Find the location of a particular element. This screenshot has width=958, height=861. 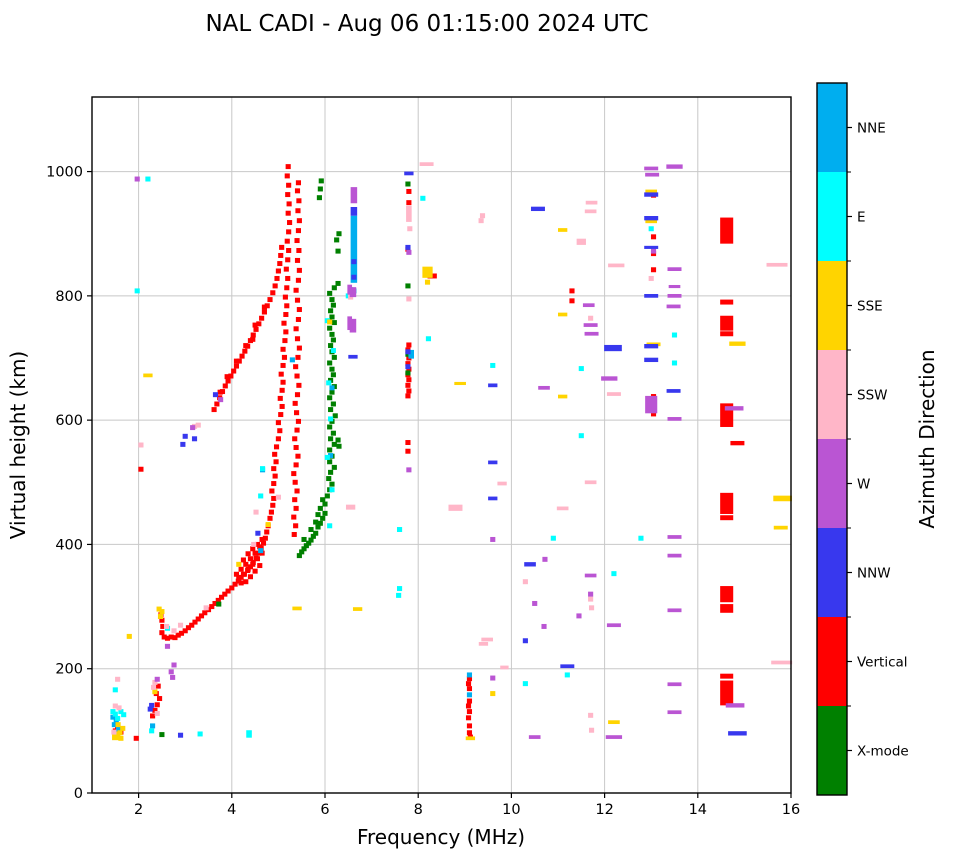

colorbar-tick-label: E is located at coordinates (861, 218).